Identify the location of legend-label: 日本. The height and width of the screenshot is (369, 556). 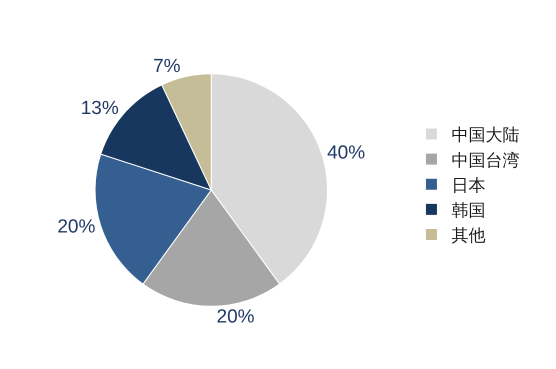
(468, 186).